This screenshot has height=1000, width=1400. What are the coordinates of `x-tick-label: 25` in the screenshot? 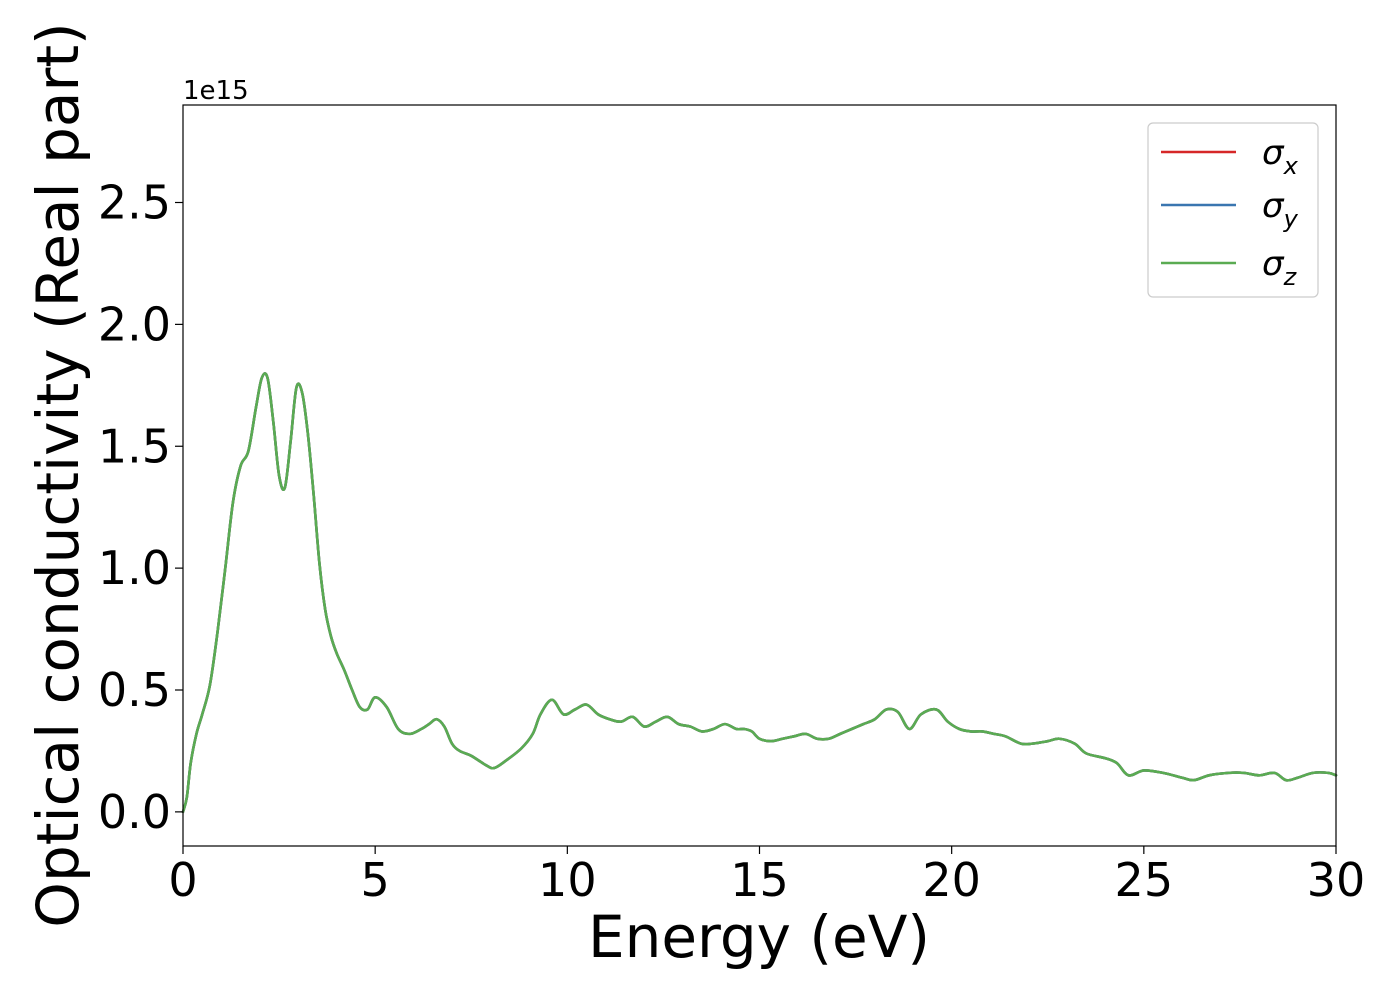 It's located at (1144, 880).